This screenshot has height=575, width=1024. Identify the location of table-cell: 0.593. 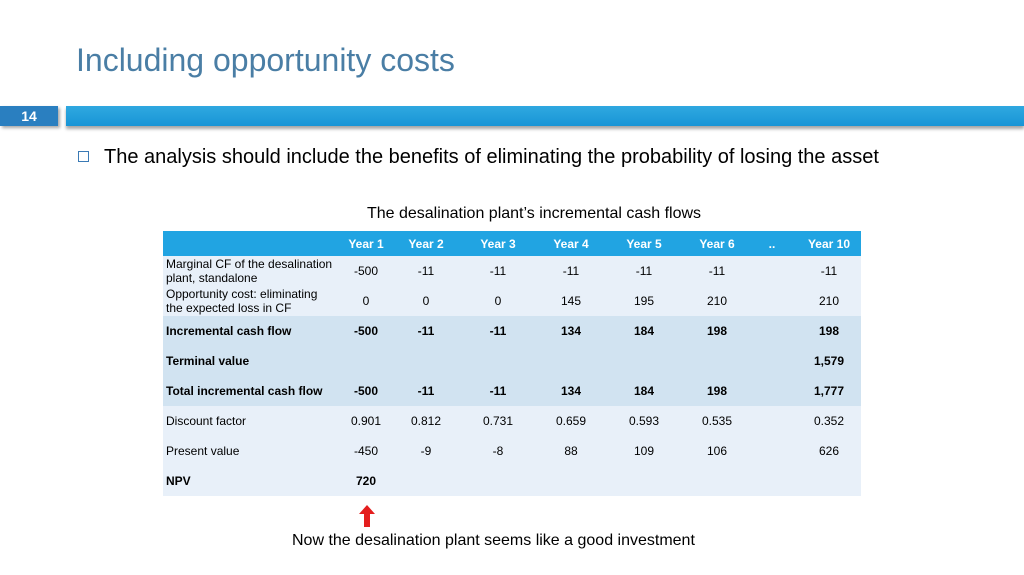
(644, 421).